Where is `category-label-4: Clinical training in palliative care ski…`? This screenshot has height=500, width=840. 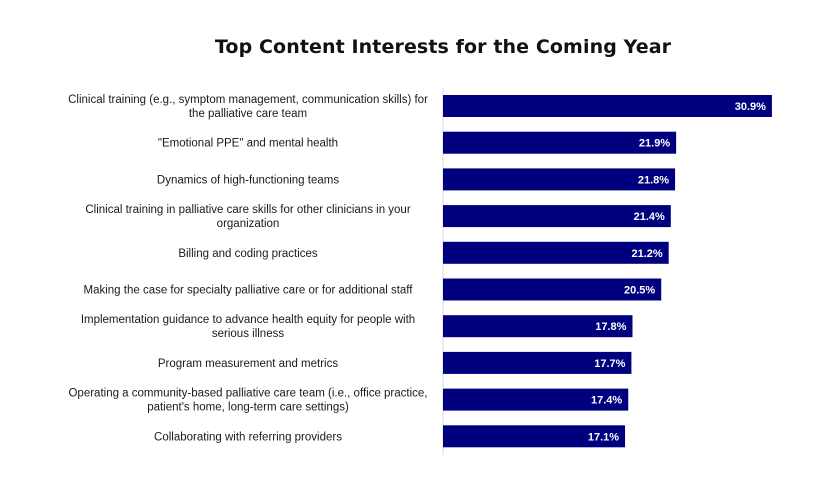 category-label-4: Clinical training in palliative care ski… is located at coordinates (248, 217).